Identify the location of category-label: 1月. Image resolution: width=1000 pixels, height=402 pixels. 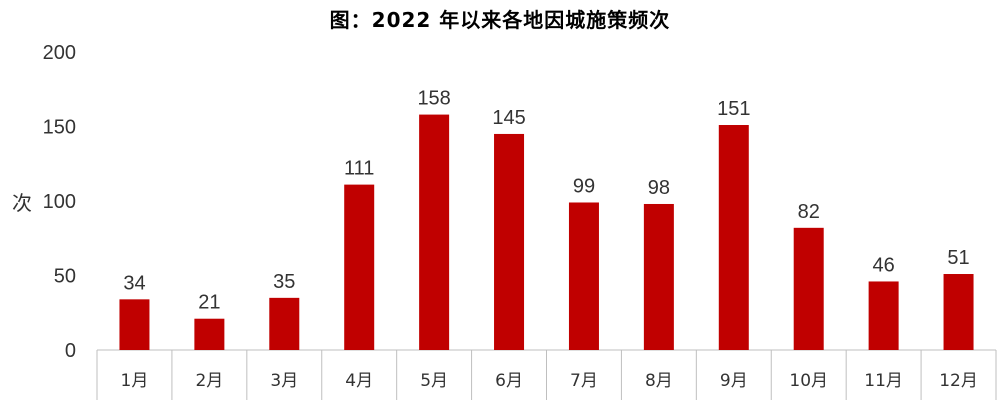
(135, 381).